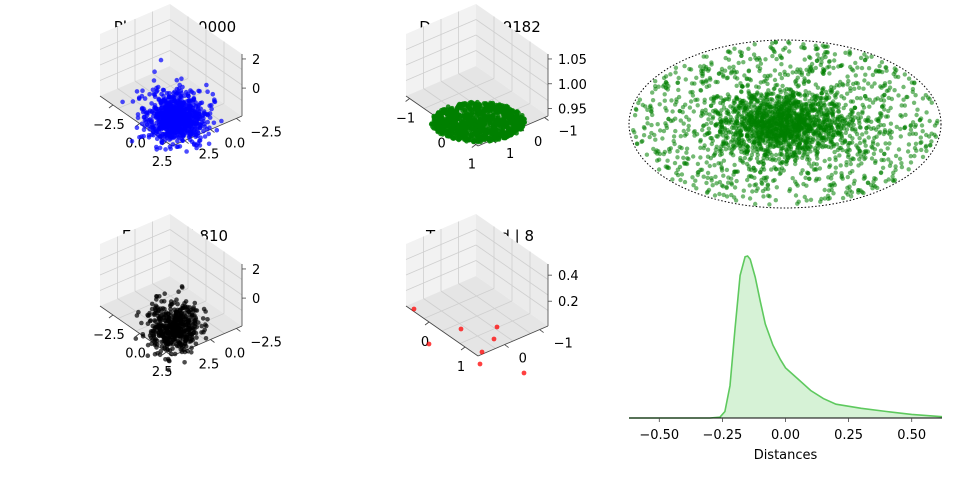 This screenshot has height=480, width=960. Describe the element at coordinates (482, 352) in the screenshot. I see `terminated-point` at that location.